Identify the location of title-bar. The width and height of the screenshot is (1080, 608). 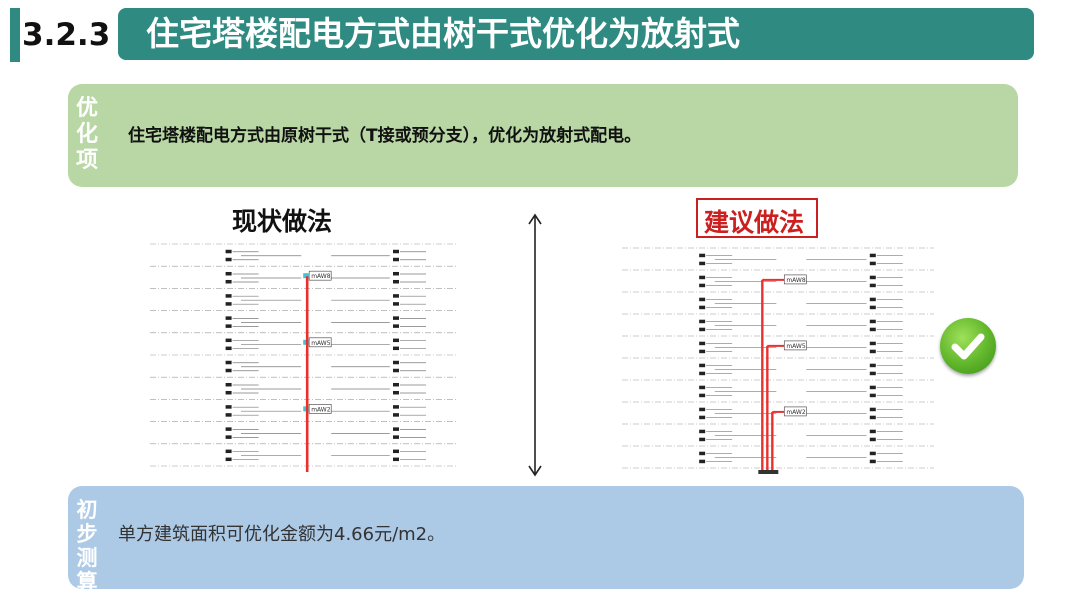
(576, 34).